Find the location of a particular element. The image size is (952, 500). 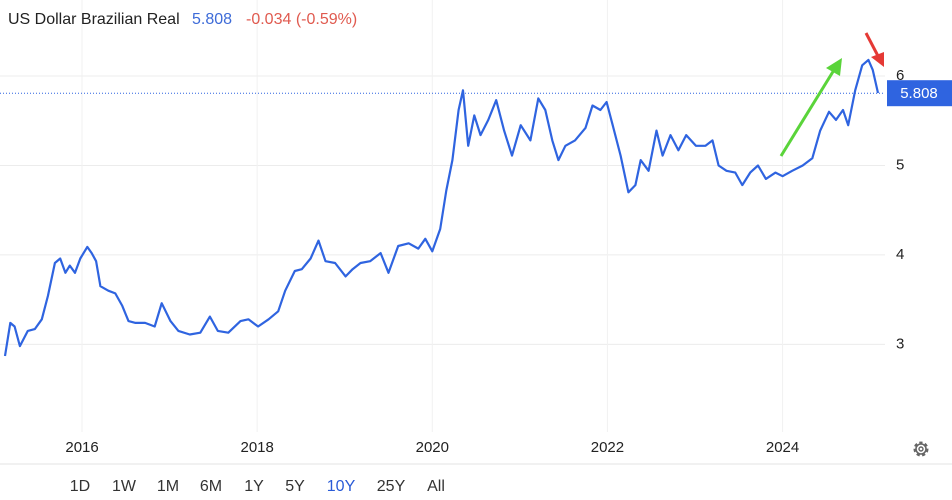

range-button: 10Y is located at coordinates (341, 486).